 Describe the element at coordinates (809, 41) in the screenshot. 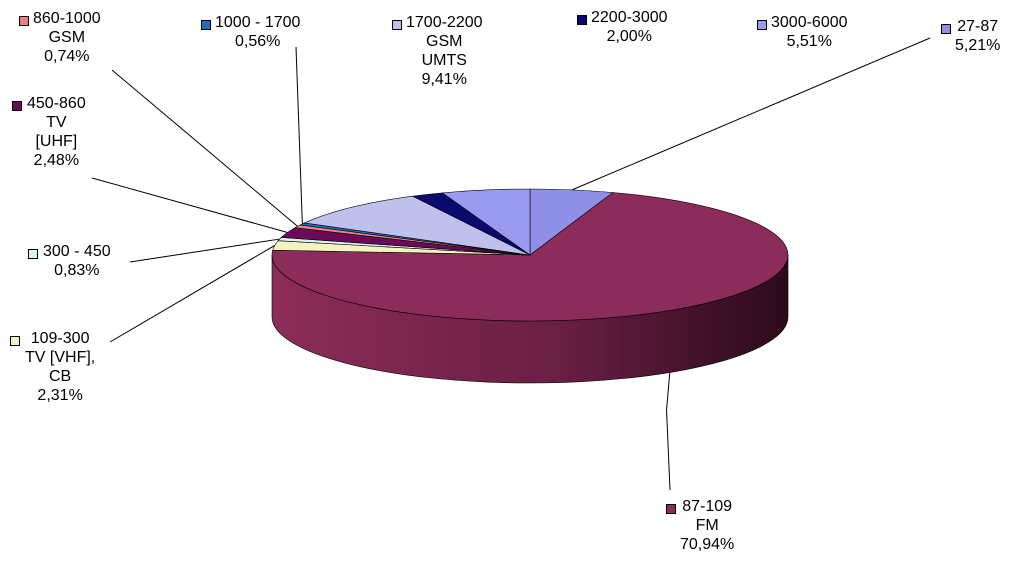

I see `slice-label-text: 5,51%` at that location.